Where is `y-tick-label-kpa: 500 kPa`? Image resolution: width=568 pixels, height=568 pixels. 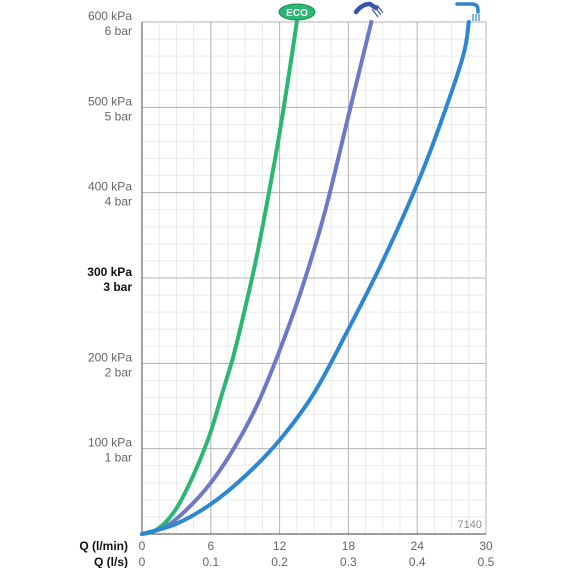
y-tick-label-kpa: 500 kPa is located at coordinates (110, 101).